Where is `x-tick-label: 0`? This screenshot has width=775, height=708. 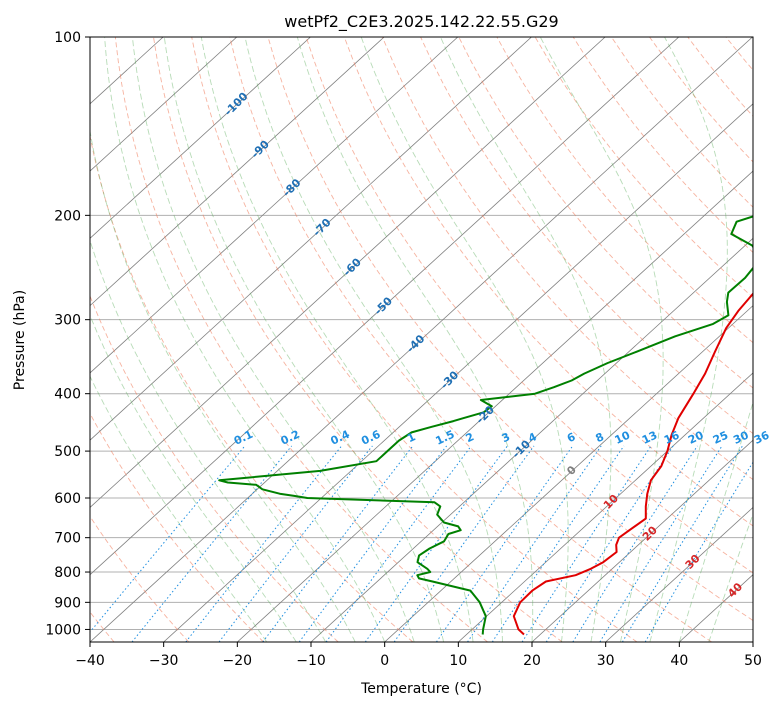 x-tick-label: 0 is located at coordinates (384, 661).